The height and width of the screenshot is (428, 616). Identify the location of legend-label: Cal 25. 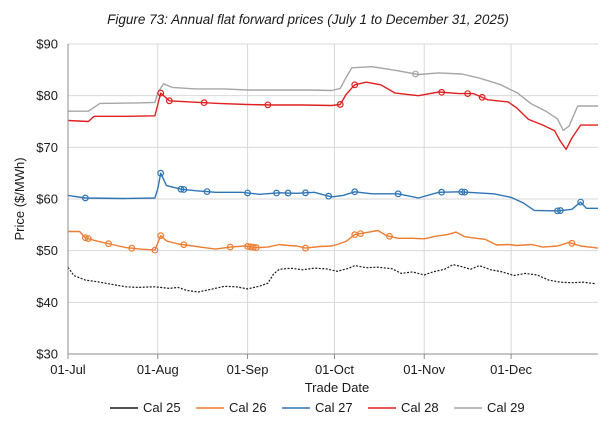
(162, 407).